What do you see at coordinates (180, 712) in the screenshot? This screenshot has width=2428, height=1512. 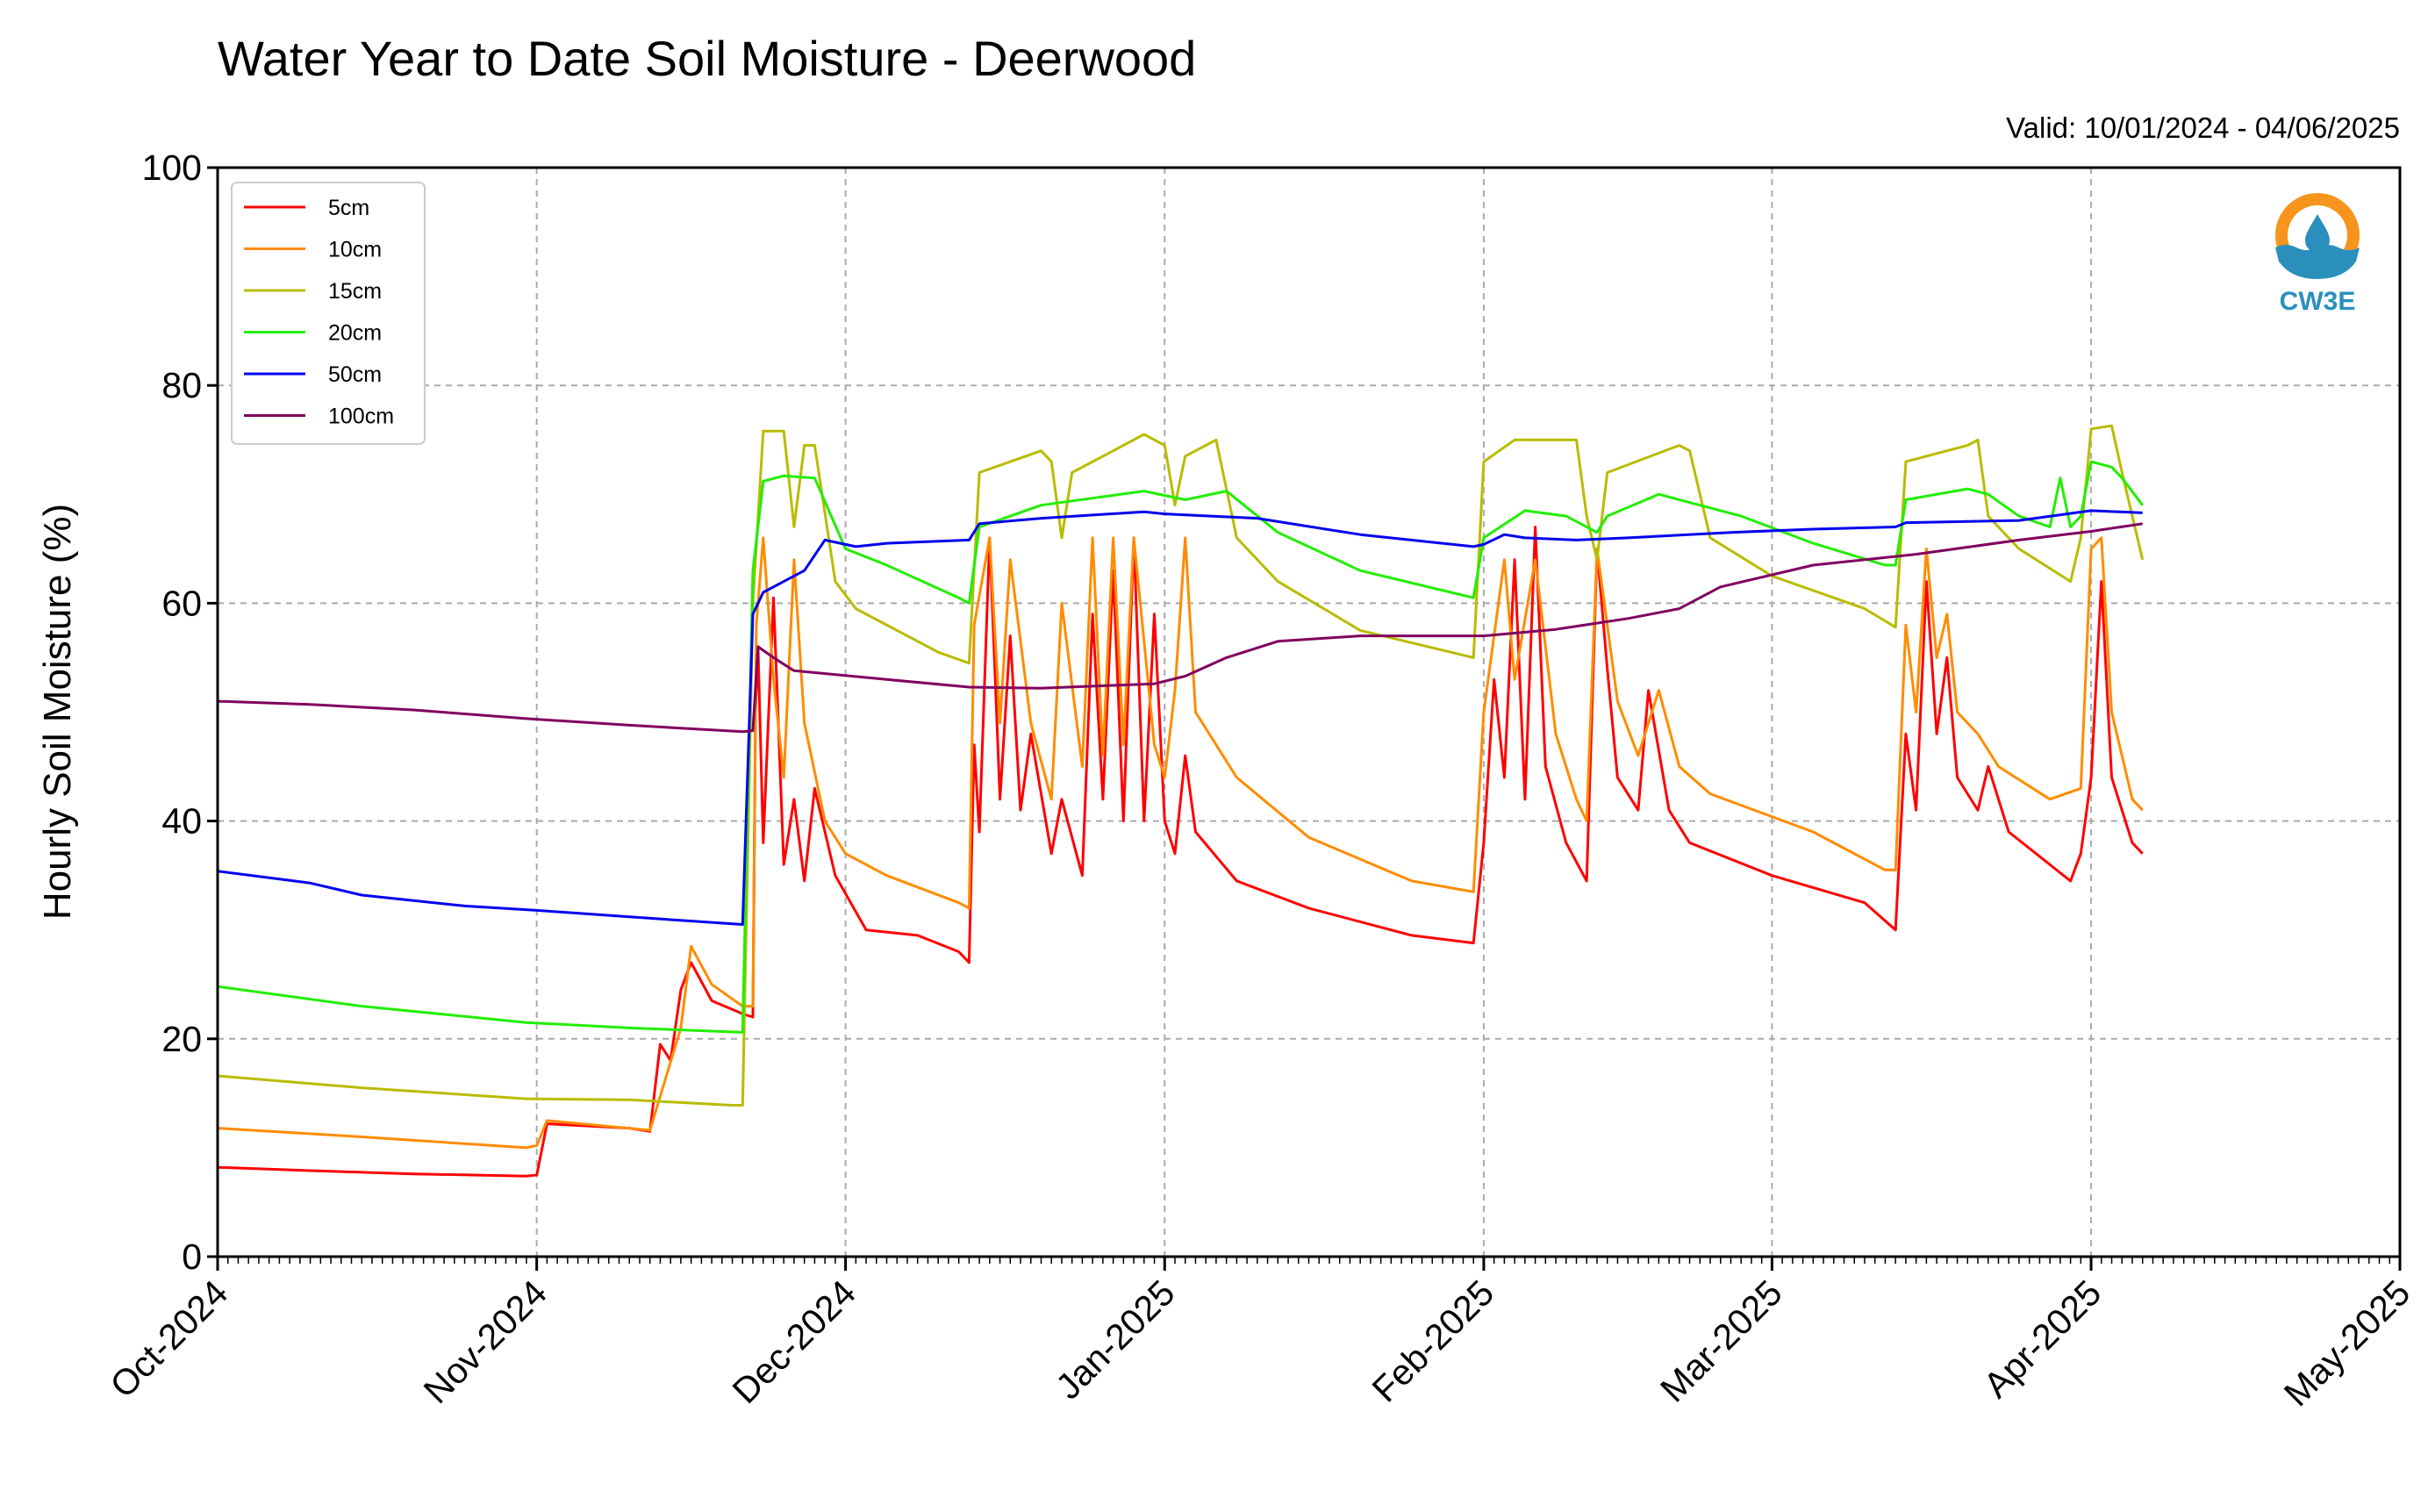 I see `y-axis: 0 20 40 60 80 100` at bounding box center [180, 712].